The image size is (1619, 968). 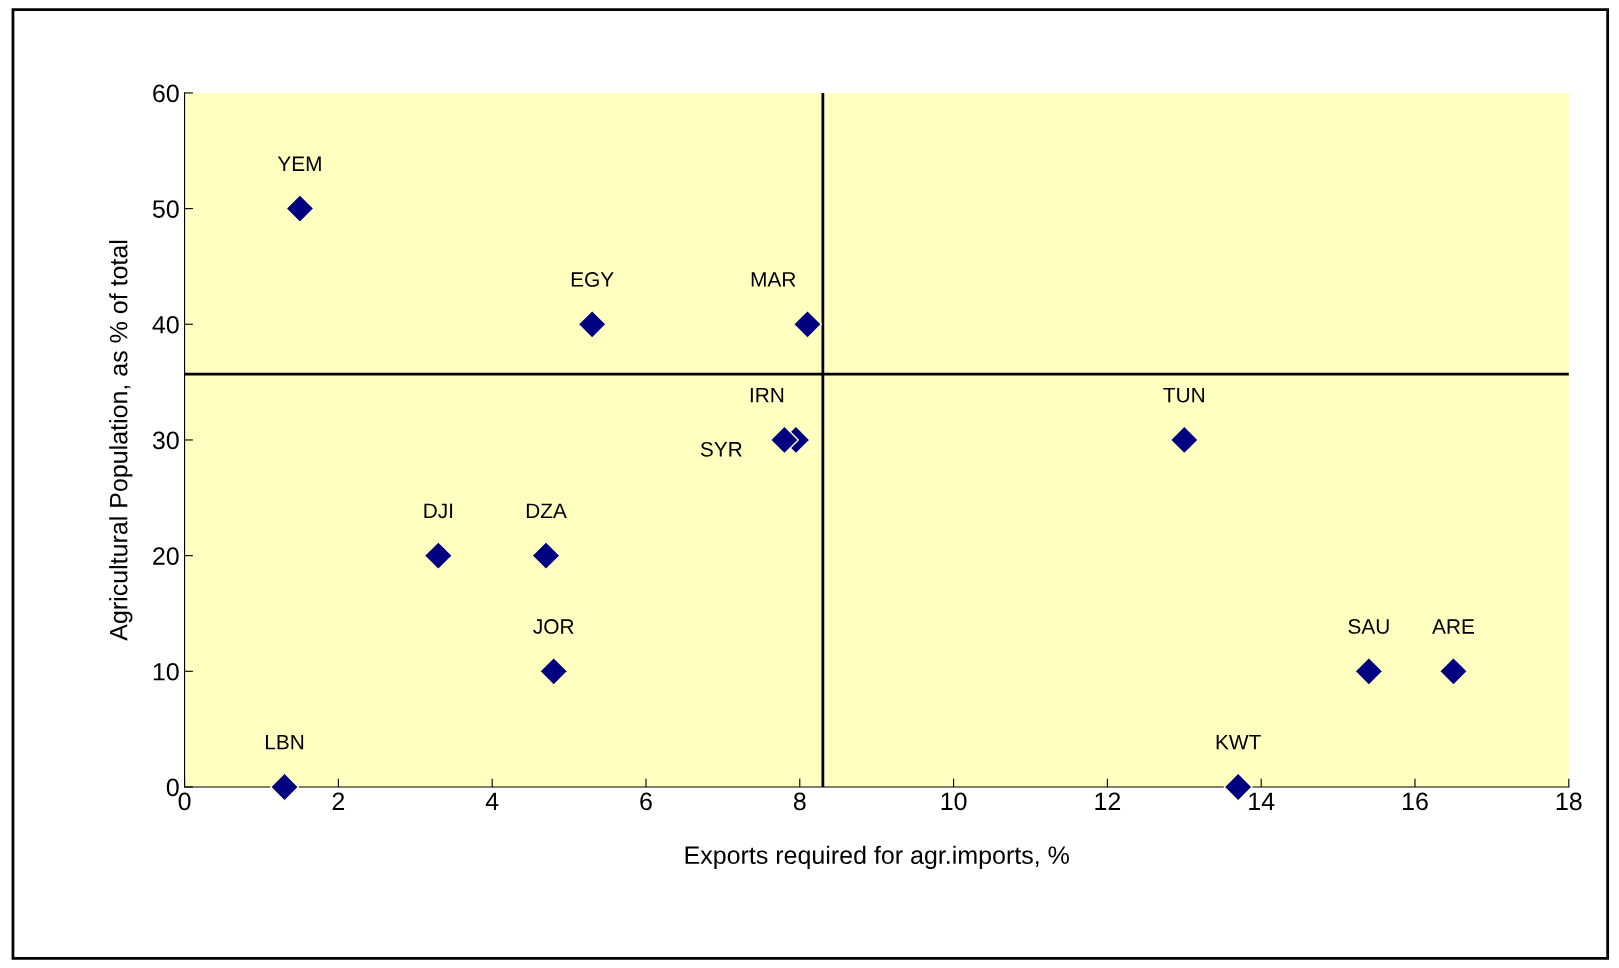 I want to click on annotation: KWT, so click(x=1238, y=742).